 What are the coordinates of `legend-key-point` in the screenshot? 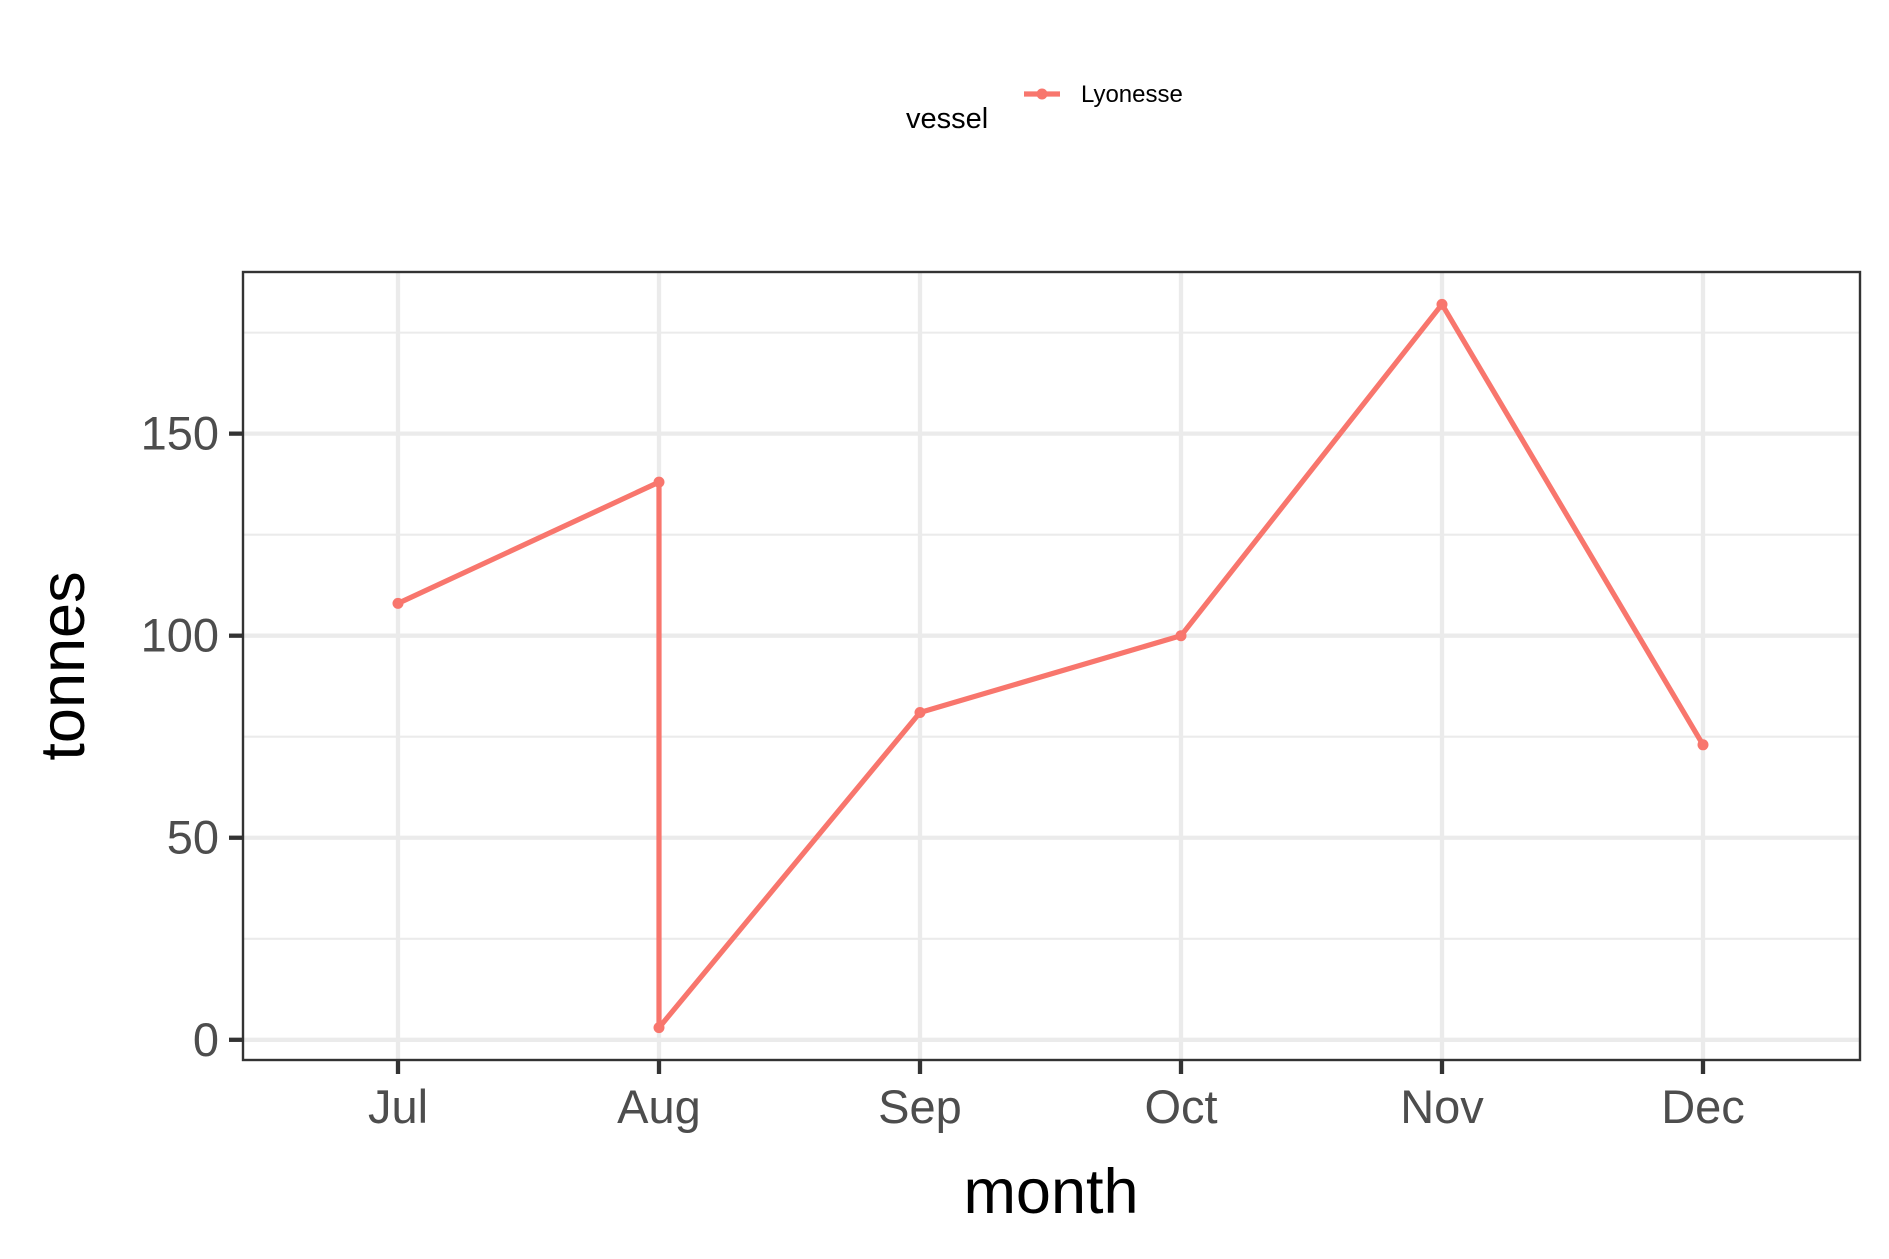 It's located at (1042, 94).